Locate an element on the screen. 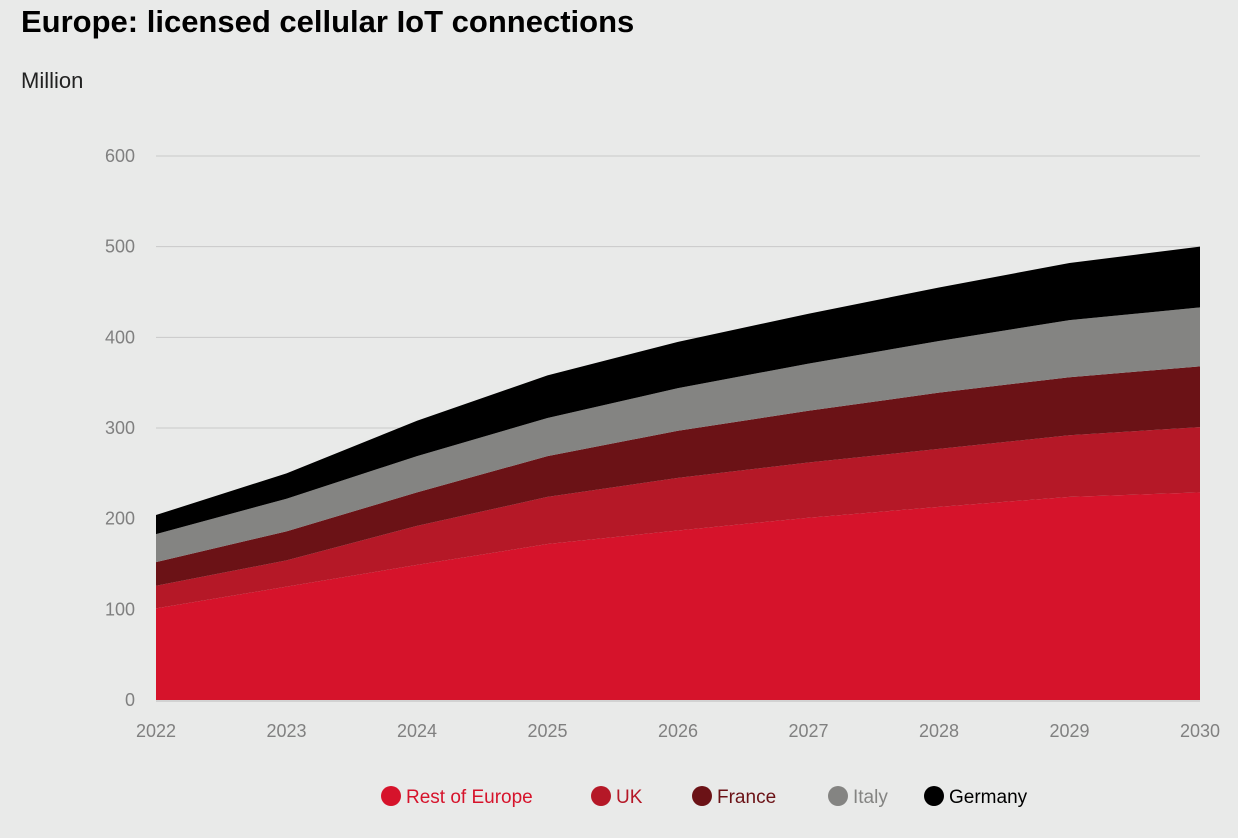 The image size is (1238, 838). y-axis-unit-label: Million is located at coordinates (52, 80).